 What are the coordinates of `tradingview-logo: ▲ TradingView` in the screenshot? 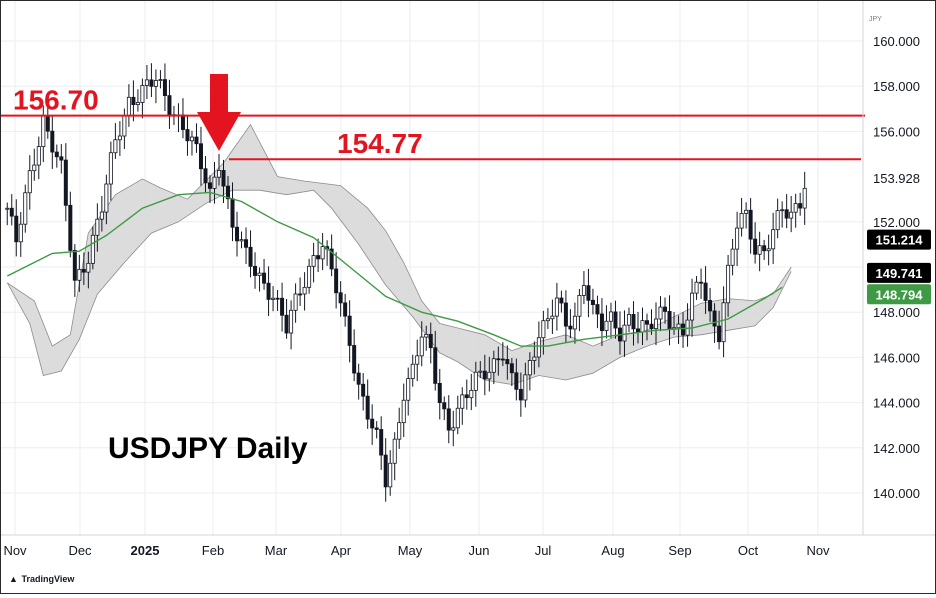 It's located at (41, 579).